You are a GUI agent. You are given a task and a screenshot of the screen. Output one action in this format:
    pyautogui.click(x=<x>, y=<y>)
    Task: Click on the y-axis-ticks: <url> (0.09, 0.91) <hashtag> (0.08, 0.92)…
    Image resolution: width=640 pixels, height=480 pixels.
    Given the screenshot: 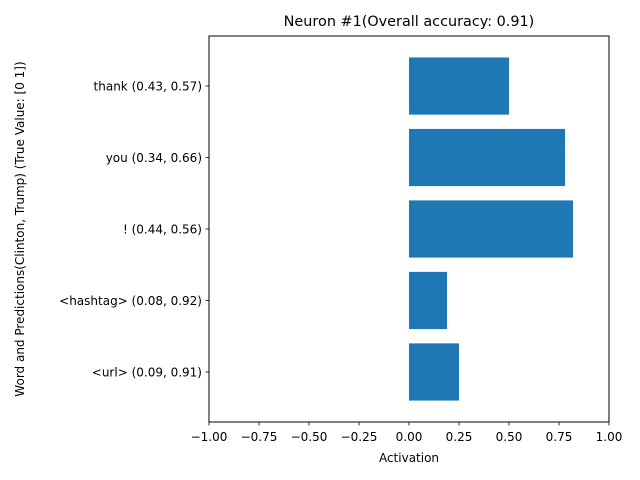 What is the action you would take?
    pyautogui.click(x=134, y=229)
    